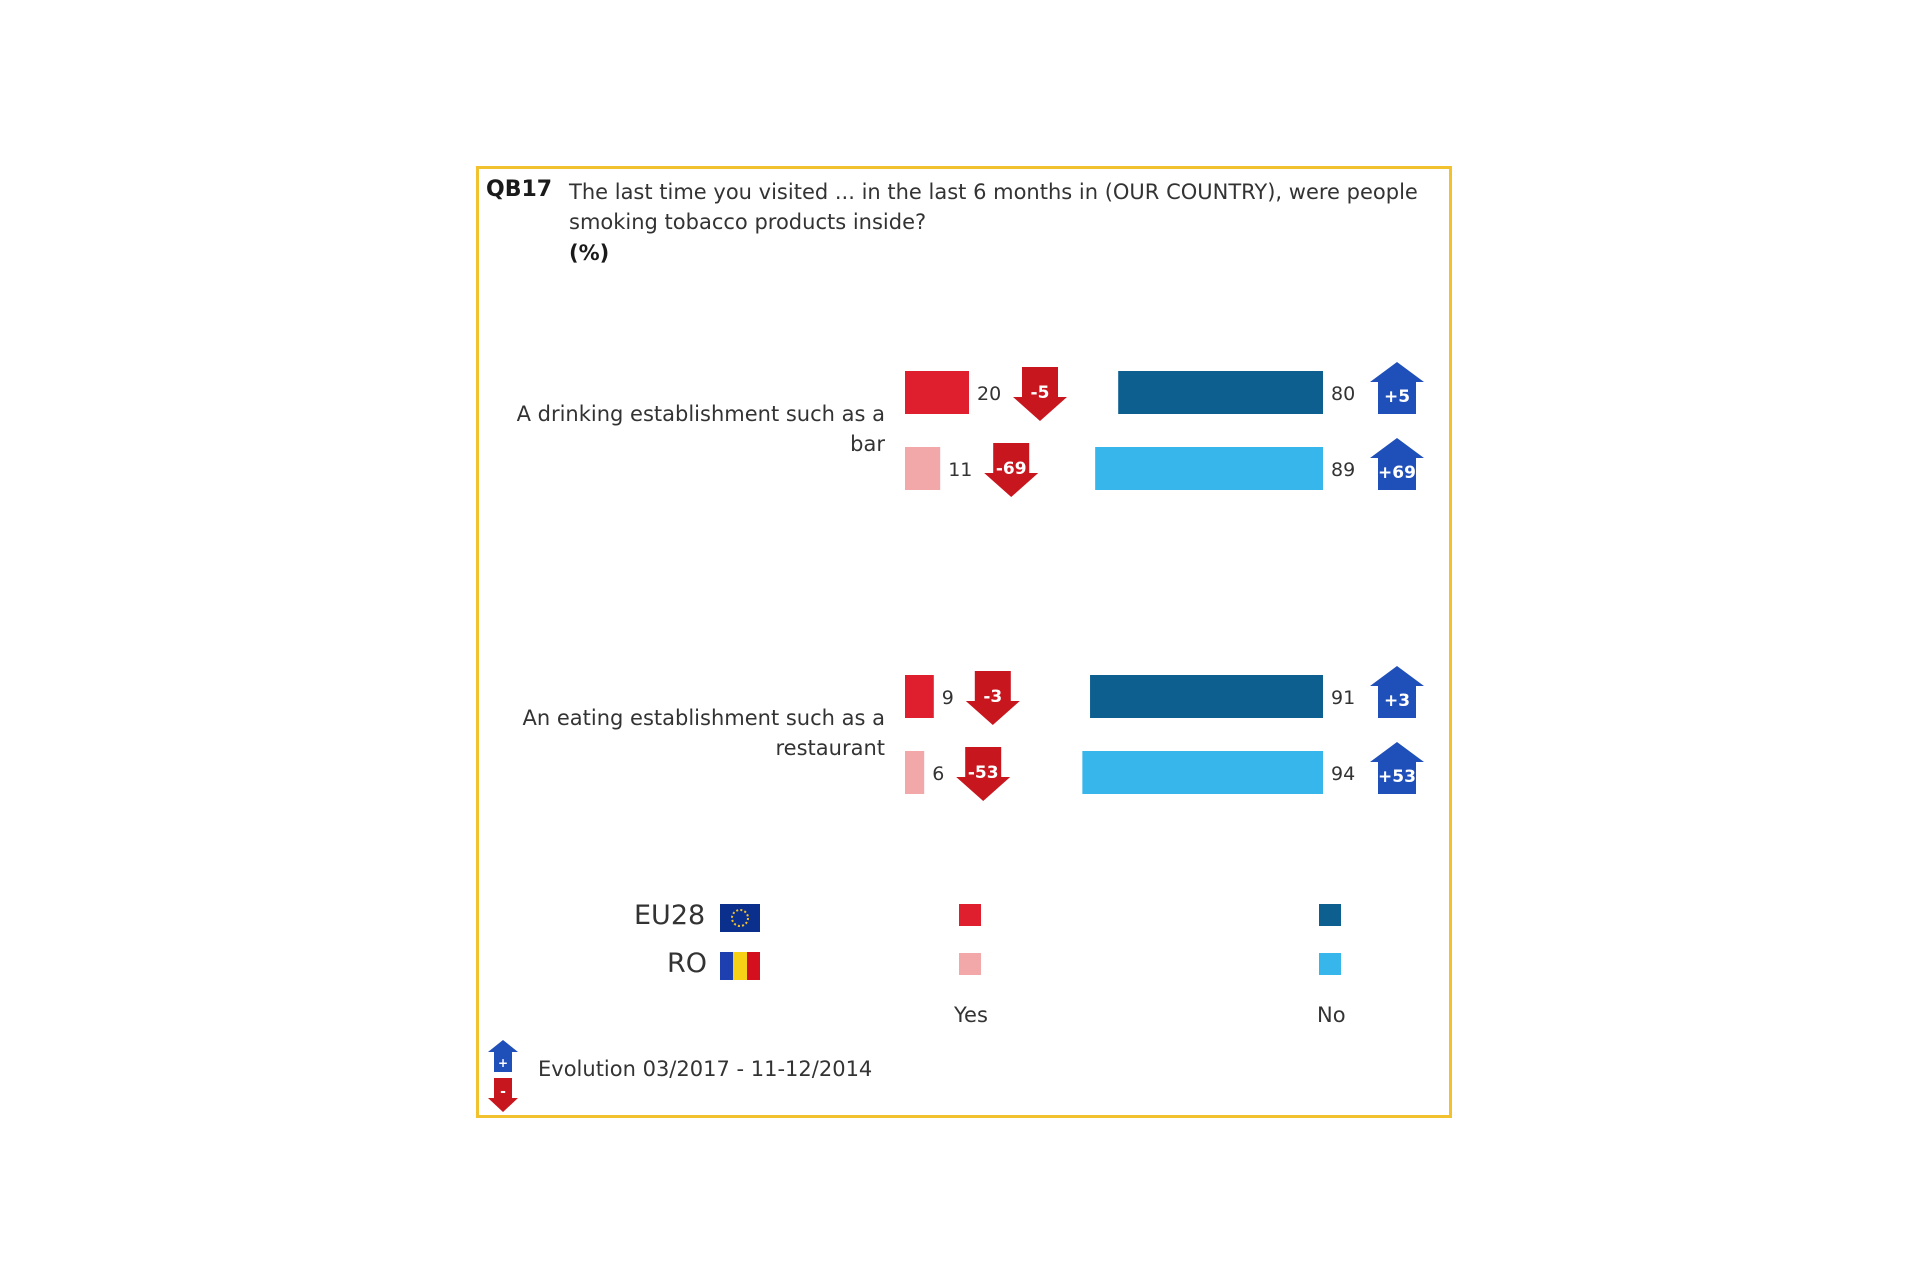 The image size is (1920, 1280). What do you see at coordinates (1206, 696) in the screenshot?
I see `no-bar-eu-restaurant` at bounding box center [1206, 696].